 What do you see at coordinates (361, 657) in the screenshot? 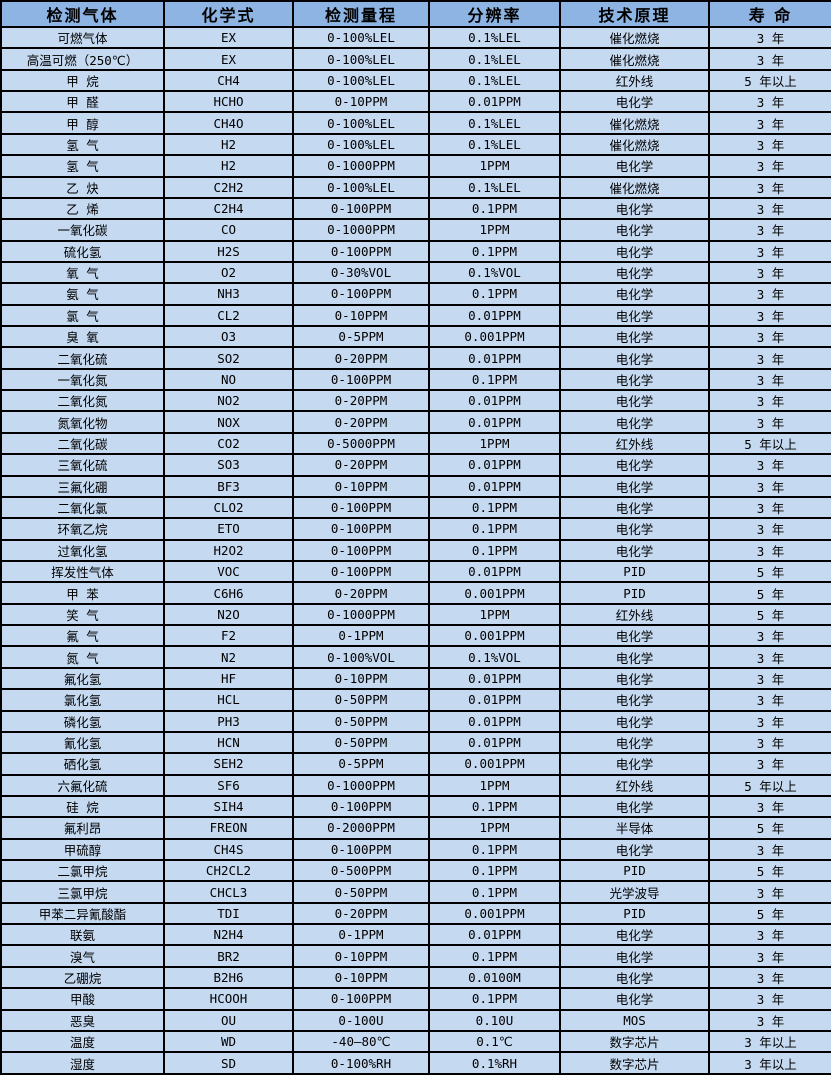
I see `cell-range: 0-100%VOL` at bounding box center [361, 657].